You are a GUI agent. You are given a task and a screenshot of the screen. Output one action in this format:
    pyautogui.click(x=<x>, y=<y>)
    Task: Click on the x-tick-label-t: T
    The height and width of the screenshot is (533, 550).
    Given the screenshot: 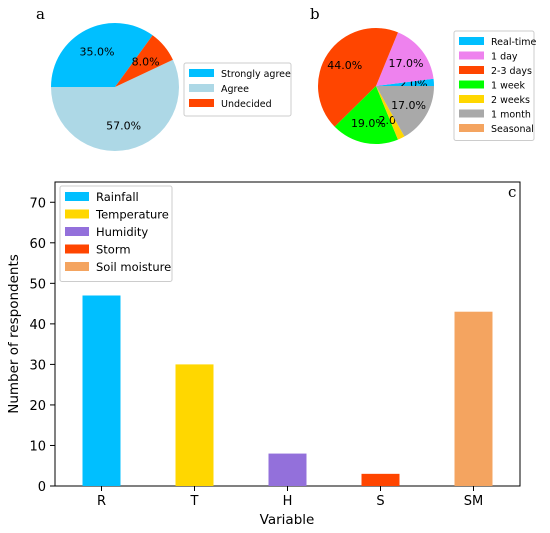 What is the action you would take?
    pyautogui.click(x=194, y=501)
    